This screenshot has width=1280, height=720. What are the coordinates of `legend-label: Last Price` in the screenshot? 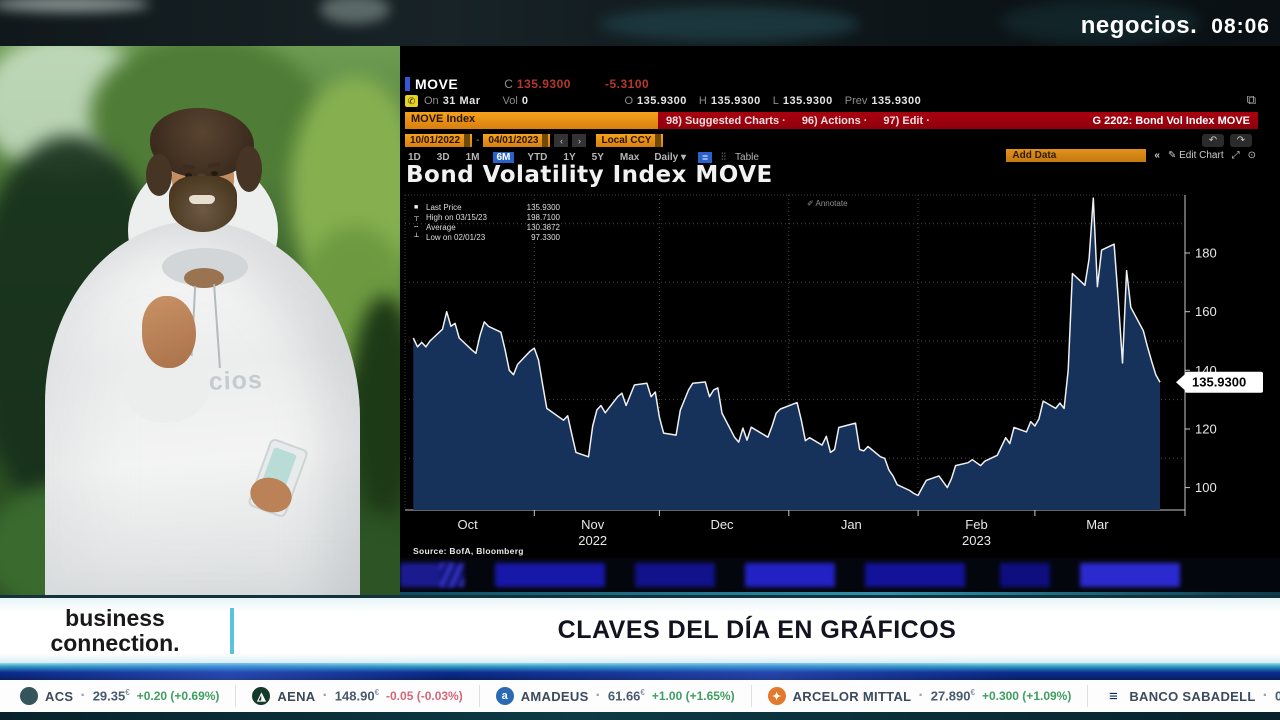 It's located at (444, 207).